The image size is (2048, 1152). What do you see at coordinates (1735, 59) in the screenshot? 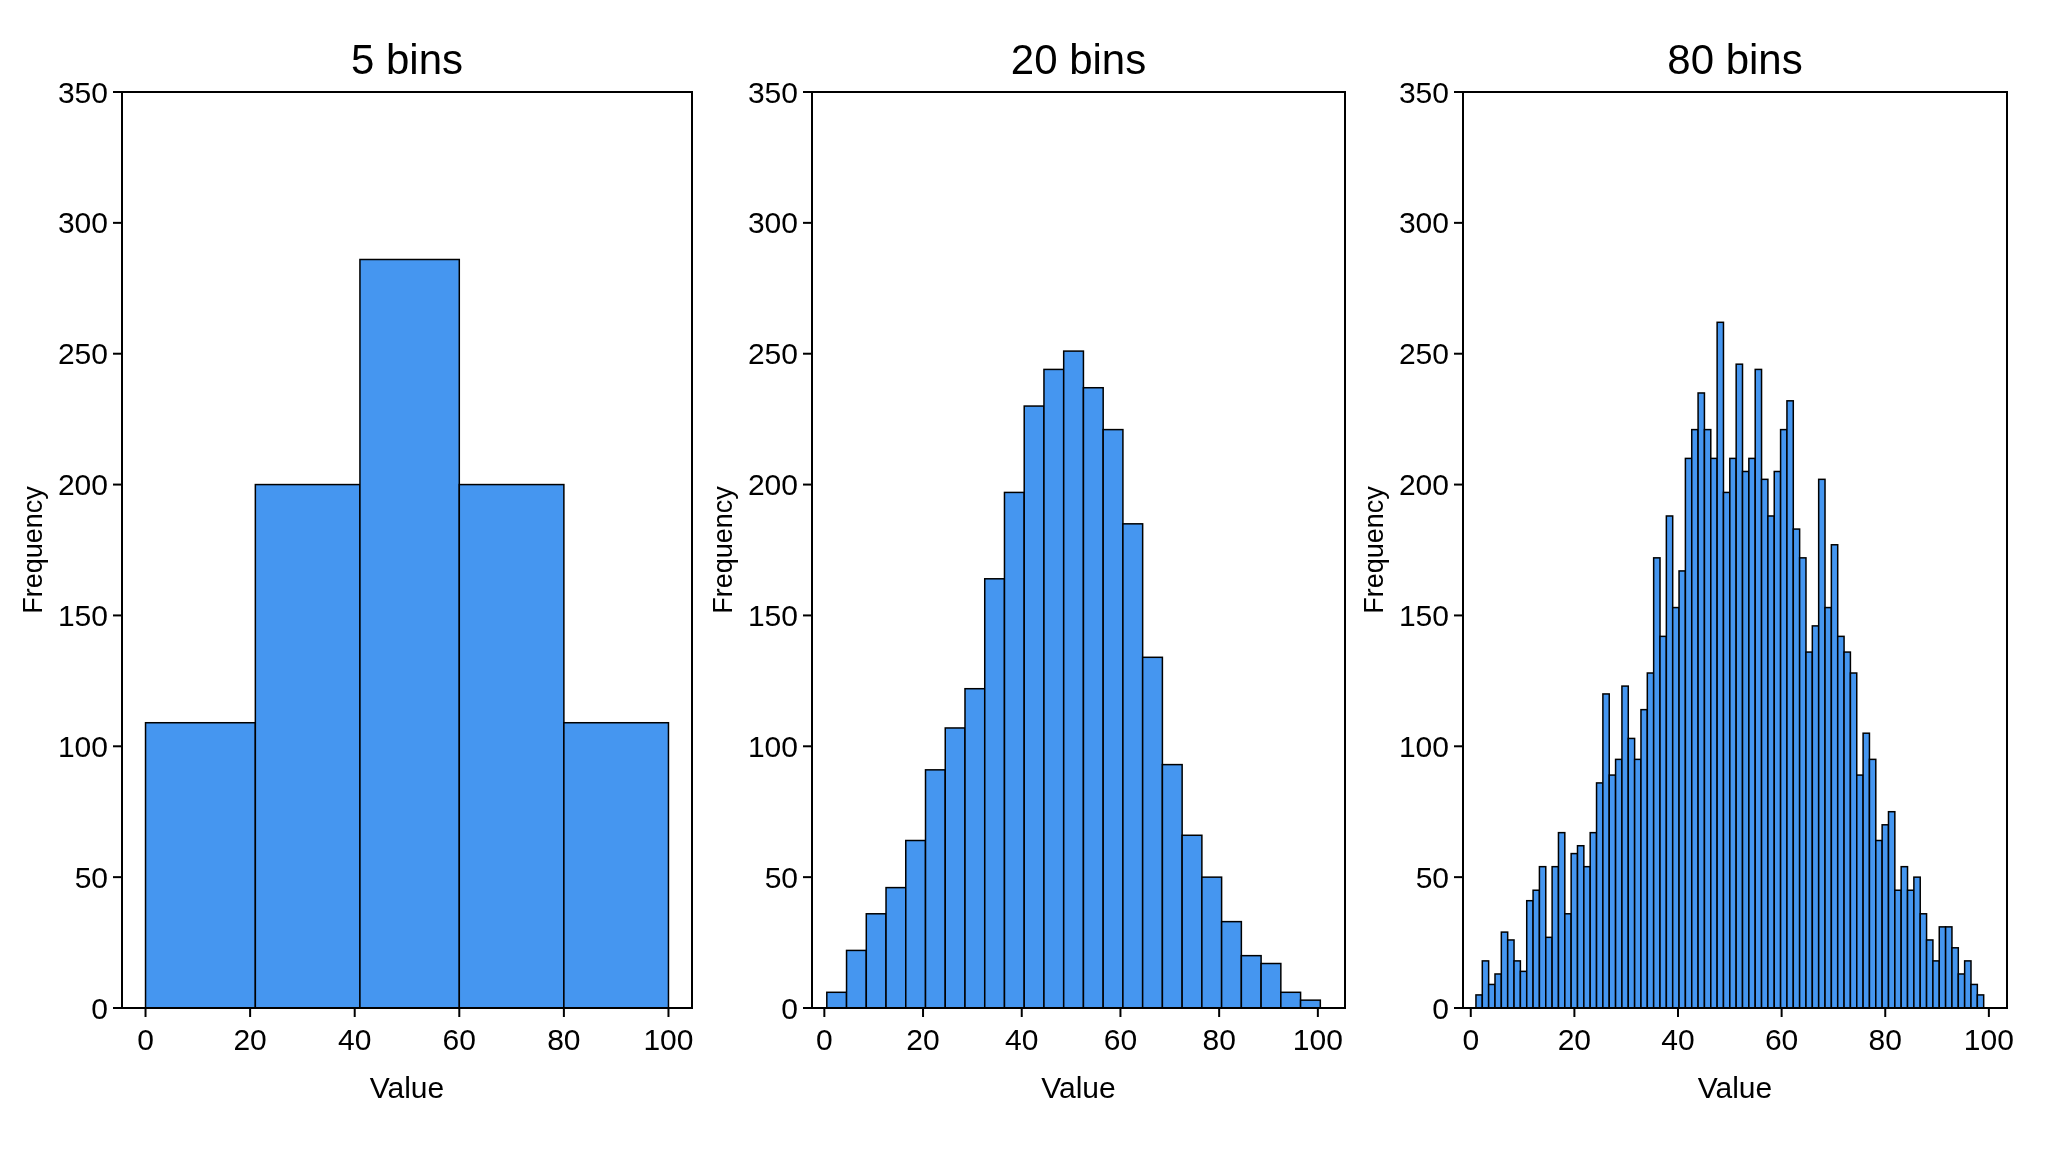
I see `chart-title: 80 bins` at bounding box center [1735, 59].